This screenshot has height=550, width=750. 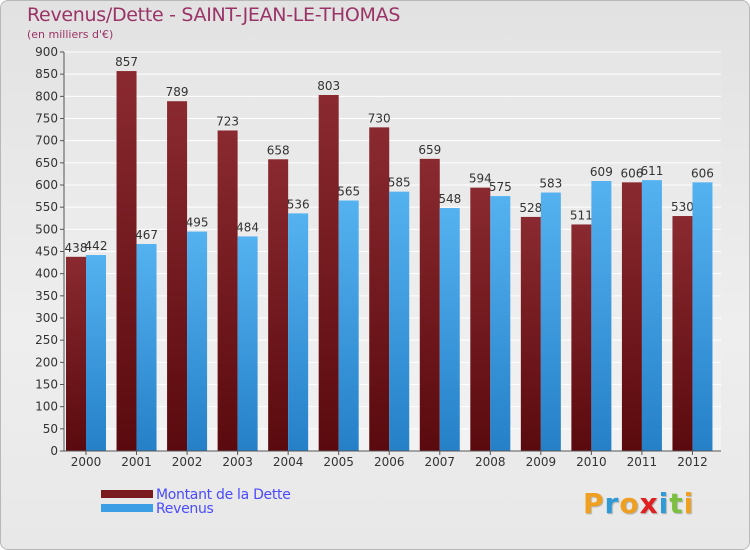 I want to click on data-label: 609, so click(x=601, y=172).